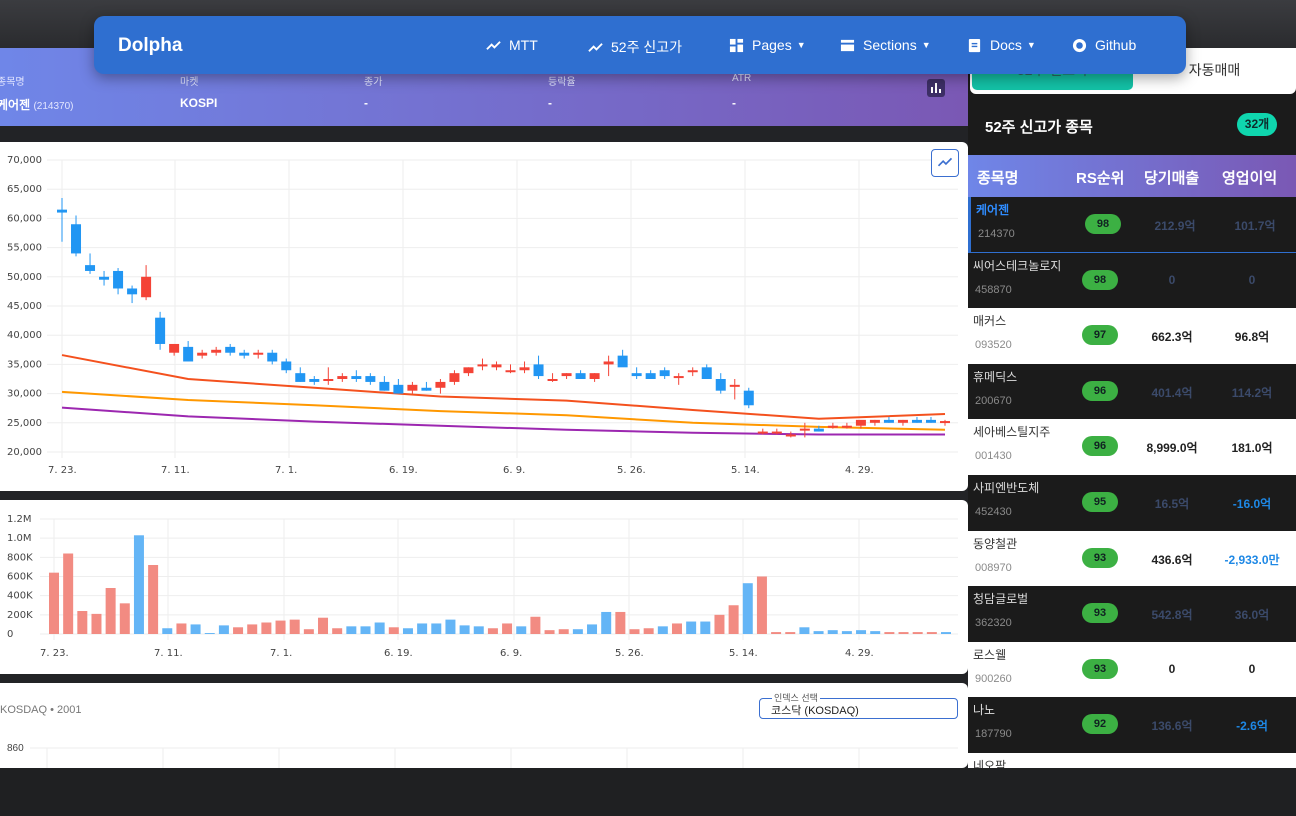  I want to click on row-op: 181.0억, so click(1252, 448).